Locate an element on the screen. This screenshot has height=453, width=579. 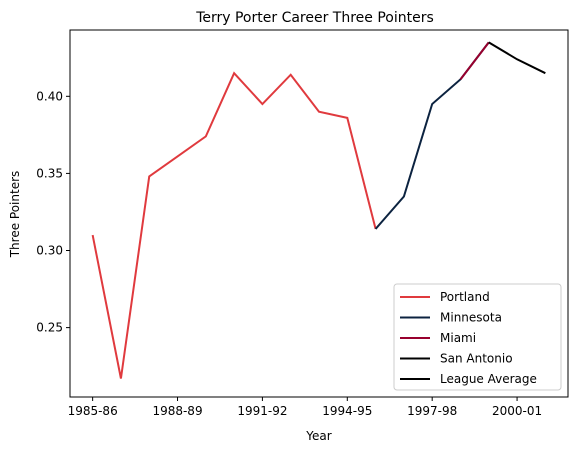
legend-label-league-average: League Average is located at coordinates (488, 379).